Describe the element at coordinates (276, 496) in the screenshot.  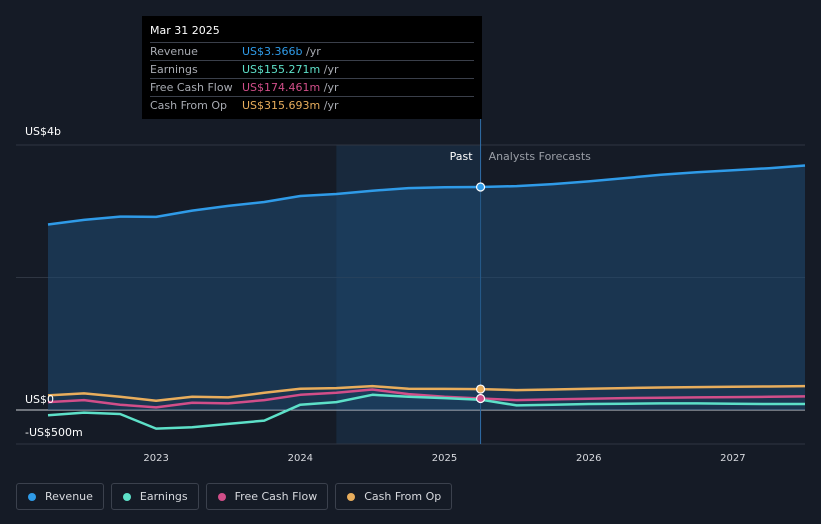
I see `legend-label: Free Cash Flow` at that location.